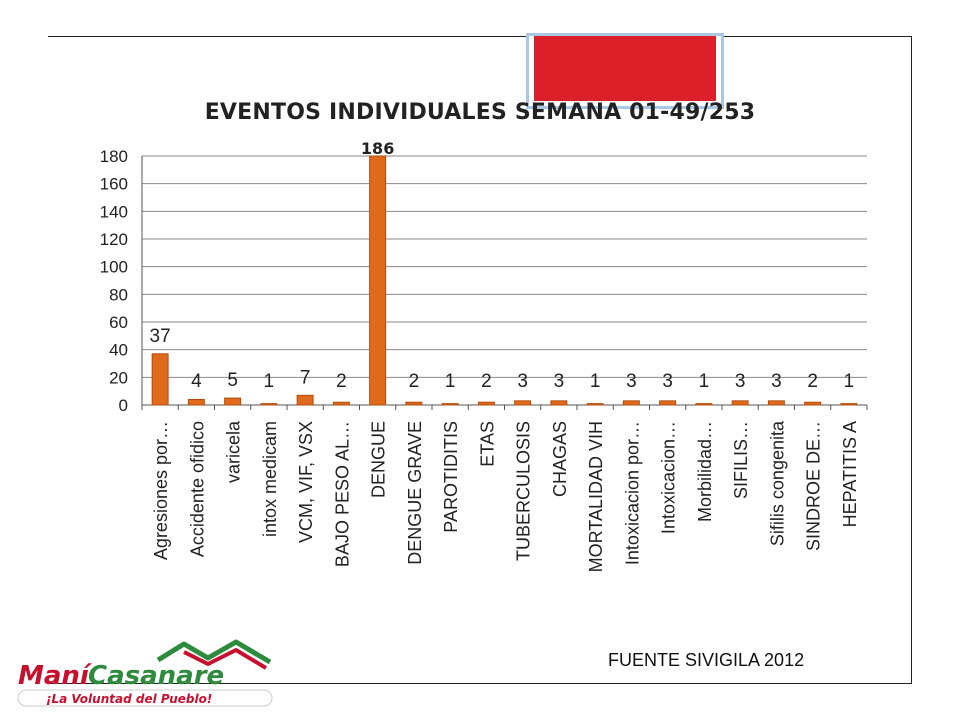  What do you see at coordinates (114, 267) in the screenshot?
I see `y-tick-label: 100` at bounding box center [114, 267].